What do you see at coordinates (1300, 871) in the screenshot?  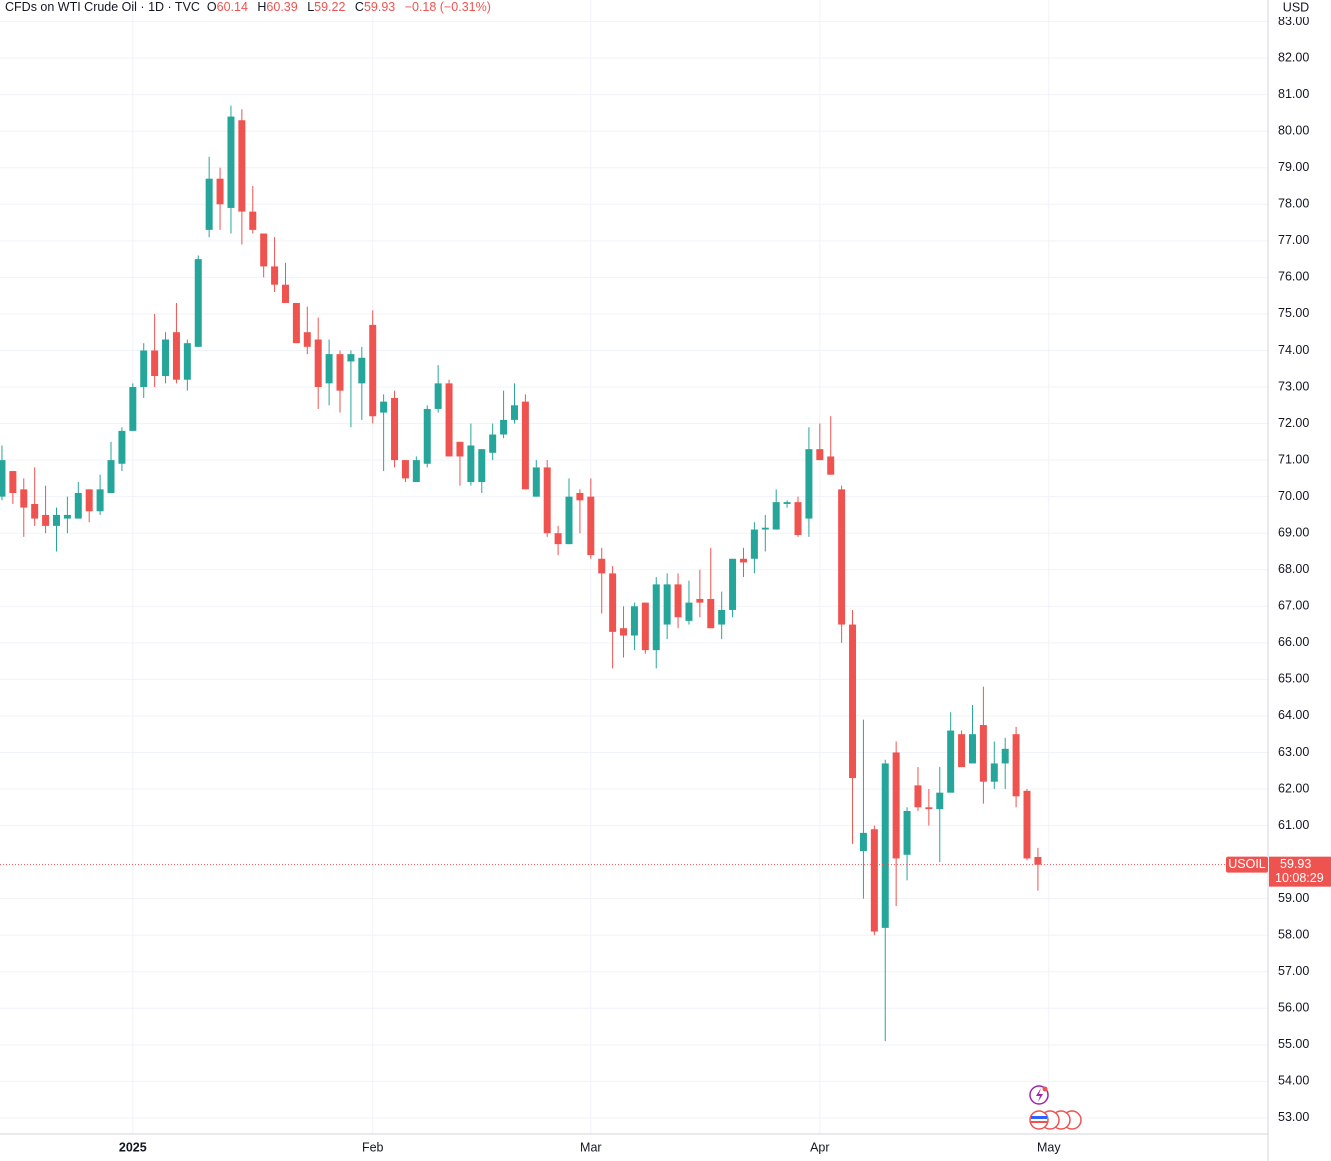 I see `price-tag` at bounding box center [1300, 871].